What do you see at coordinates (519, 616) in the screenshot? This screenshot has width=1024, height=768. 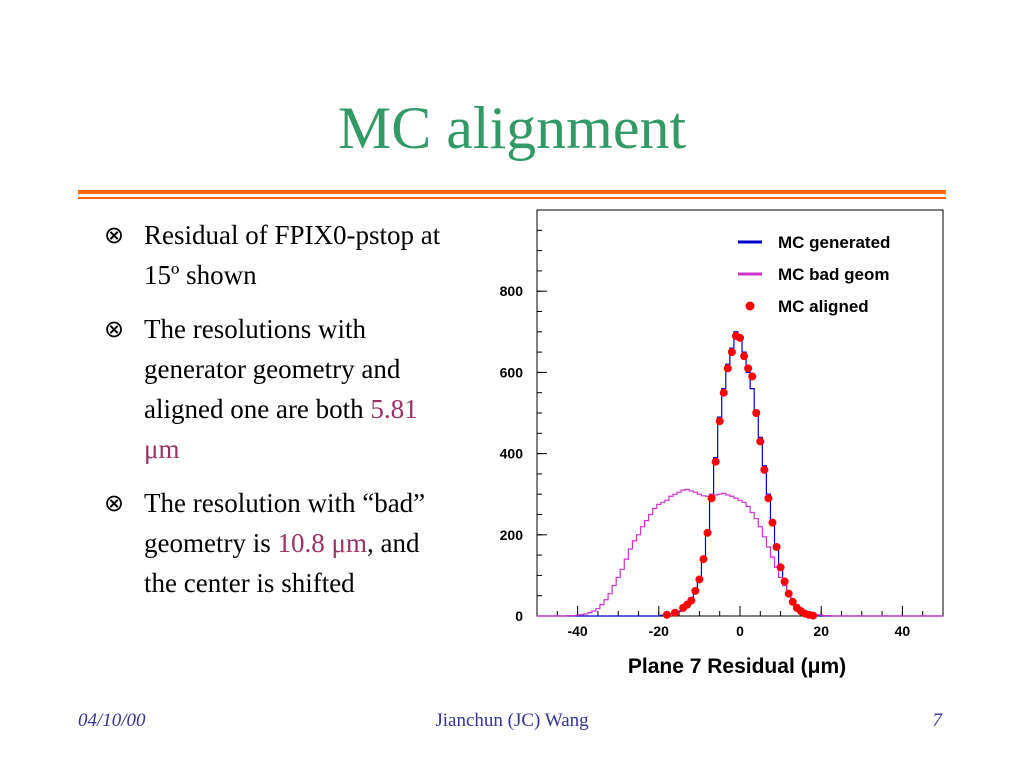 I see `y-tick-label: 0` at bounding box center [519, 616].